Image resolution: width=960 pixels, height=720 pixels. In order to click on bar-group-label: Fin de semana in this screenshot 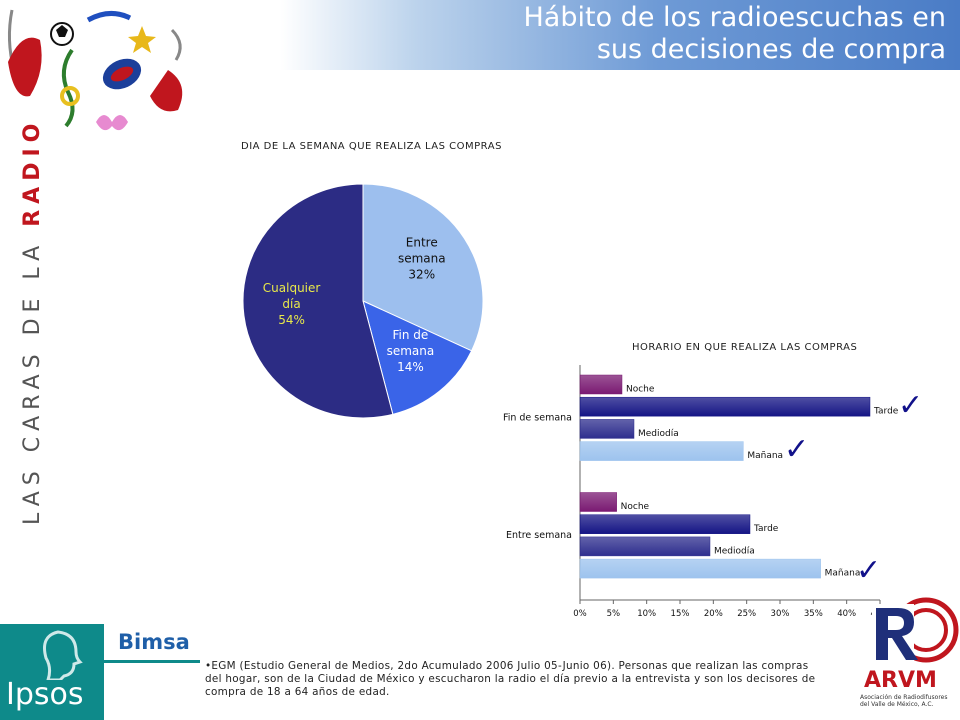, I will do `click(537, 417)`.